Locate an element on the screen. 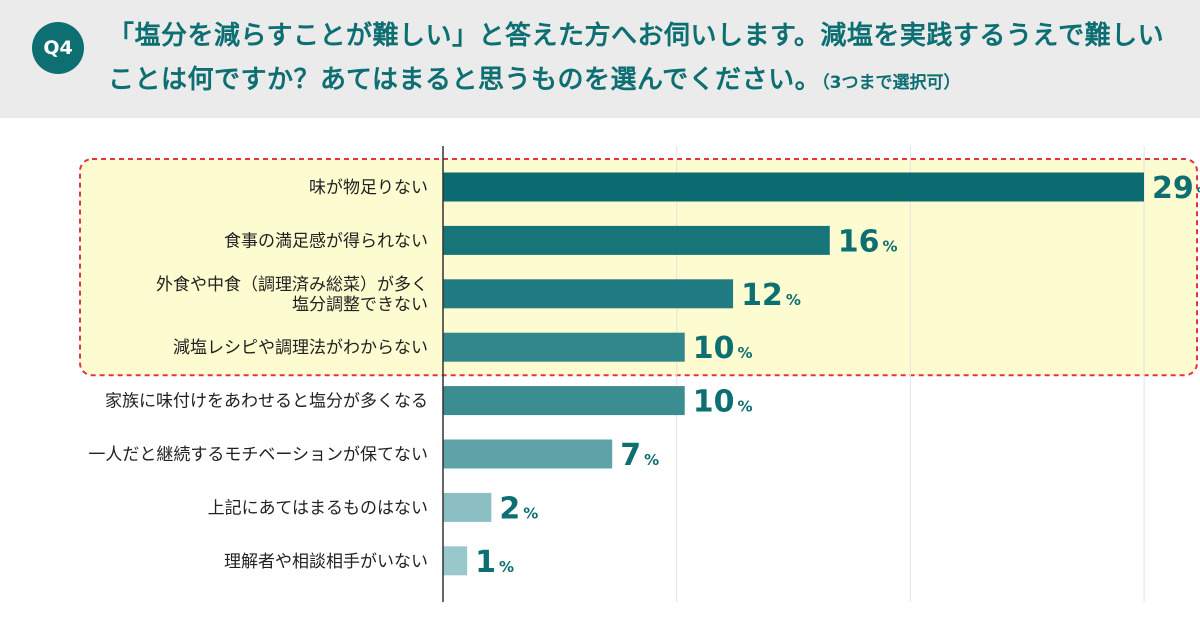 The width and height of the screenshot is (1200, 628). category-label: 理解者や相談相手がいない is located at coordinates (326, 562).